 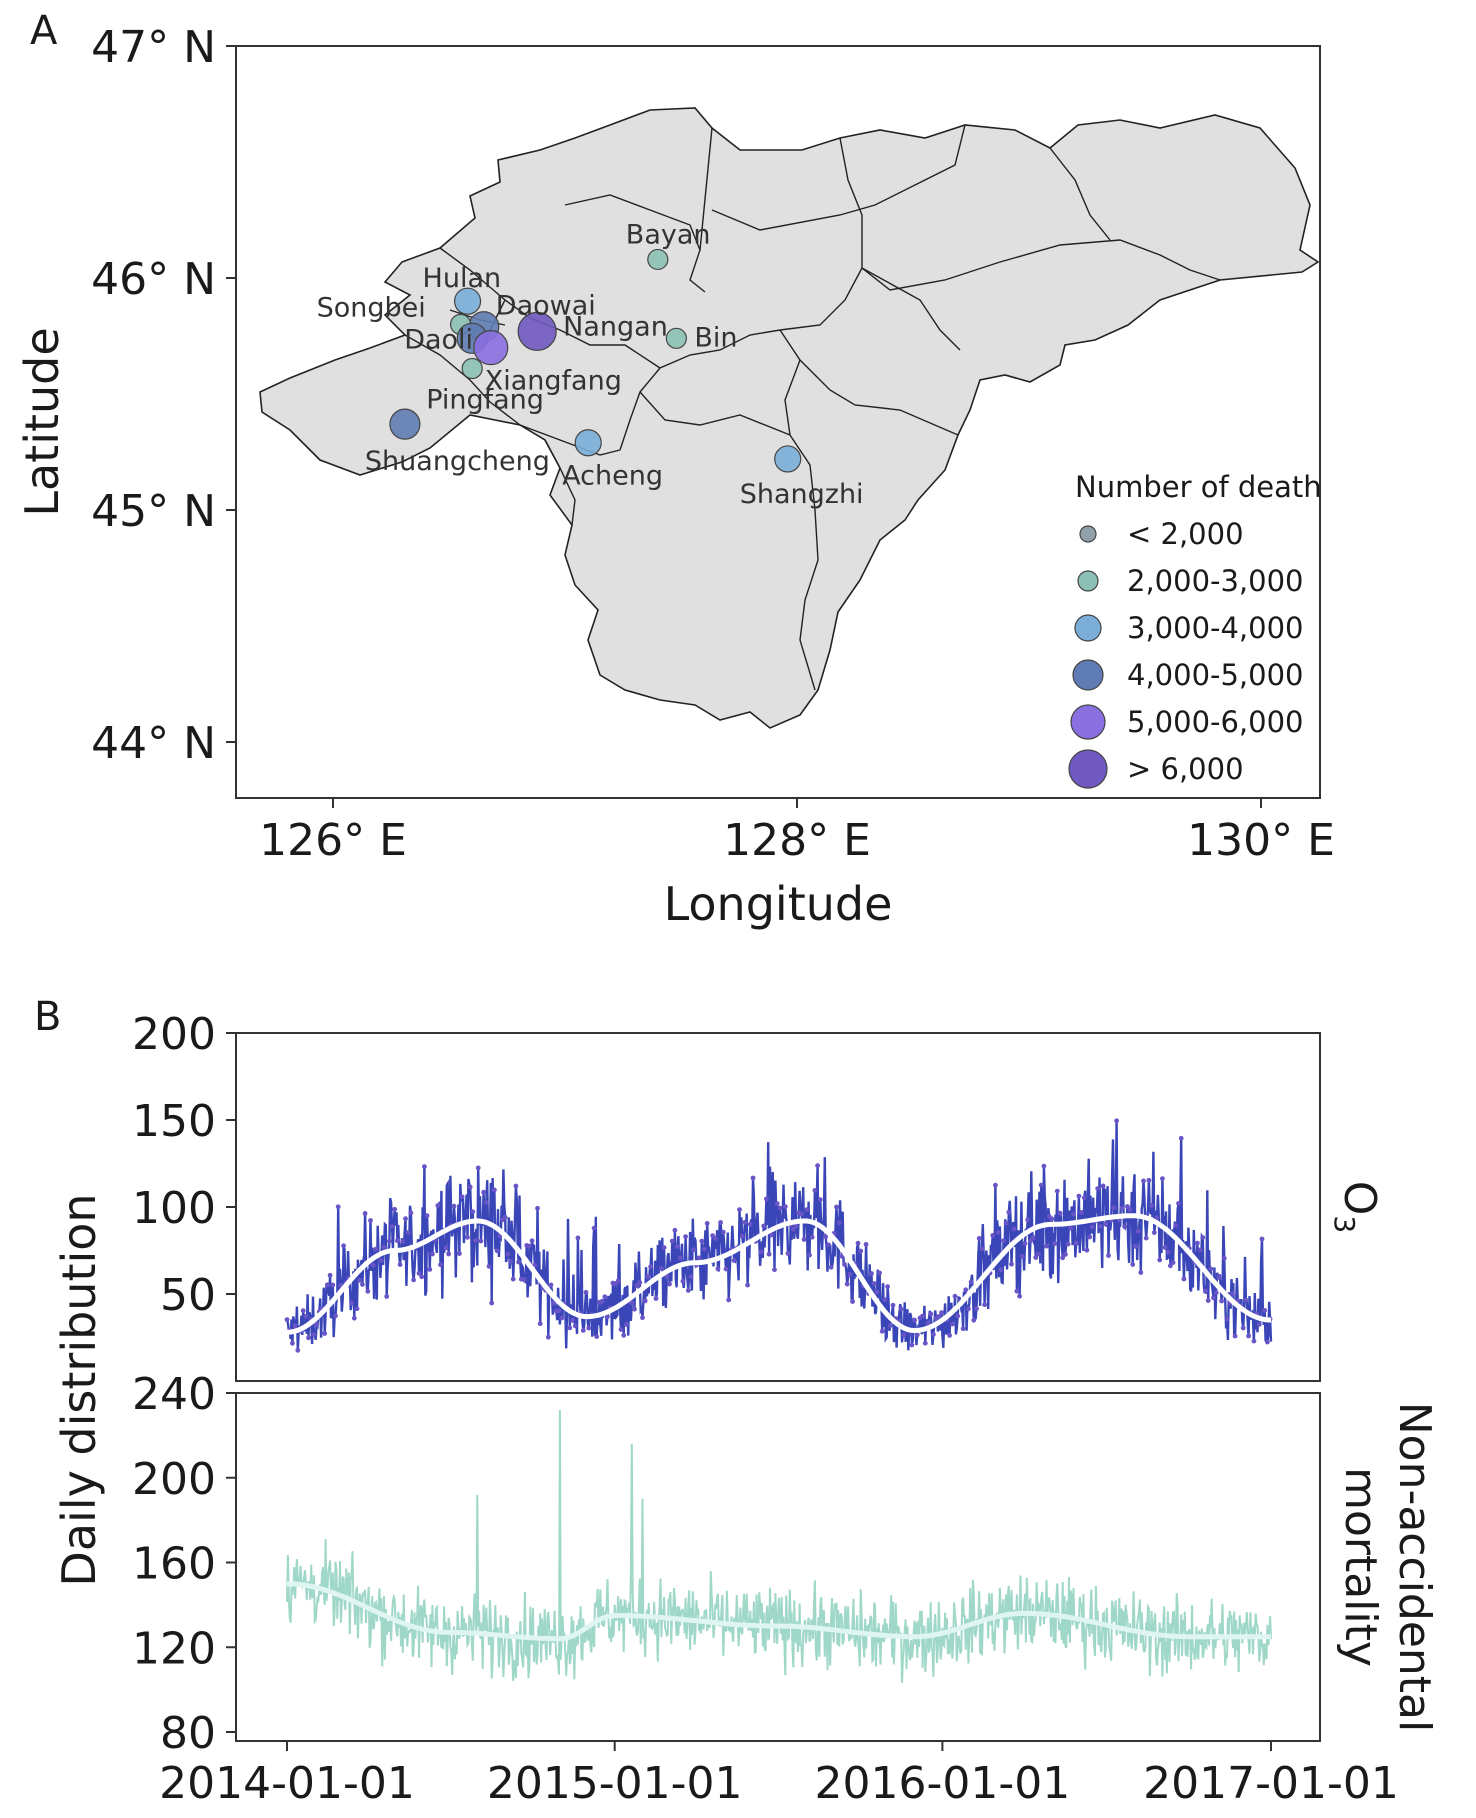 I want to click on mortality-y-tick-label: 200, so click(x=174, y=1479).